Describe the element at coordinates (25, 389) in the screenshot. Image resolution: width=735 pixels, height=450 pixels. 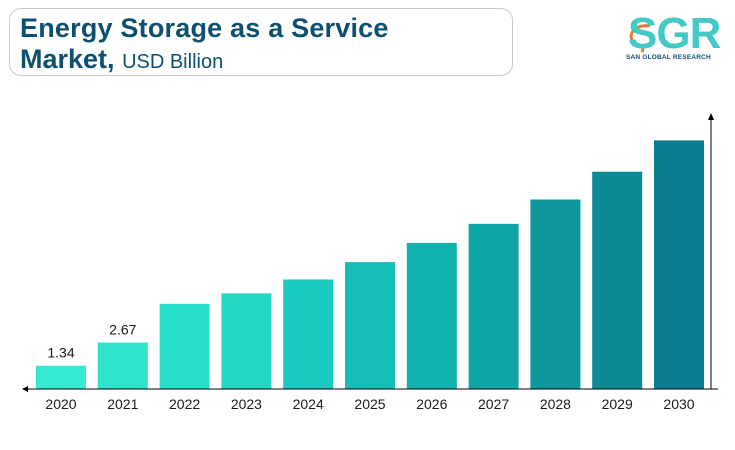
I see `x-axis-arrow-icon` at that location.